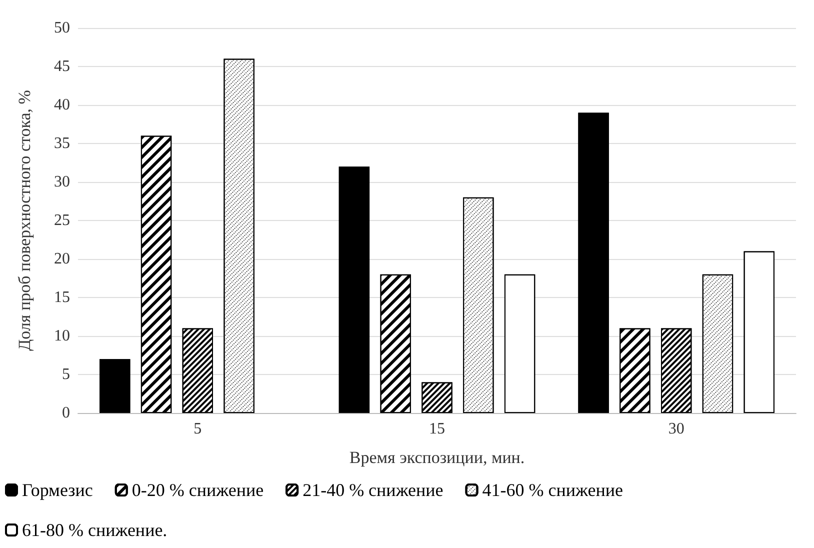  What do you see at coordinates (62, 105) in the screenshot?
I see `y-tick-label: 40` at bounding box center [62, 105].